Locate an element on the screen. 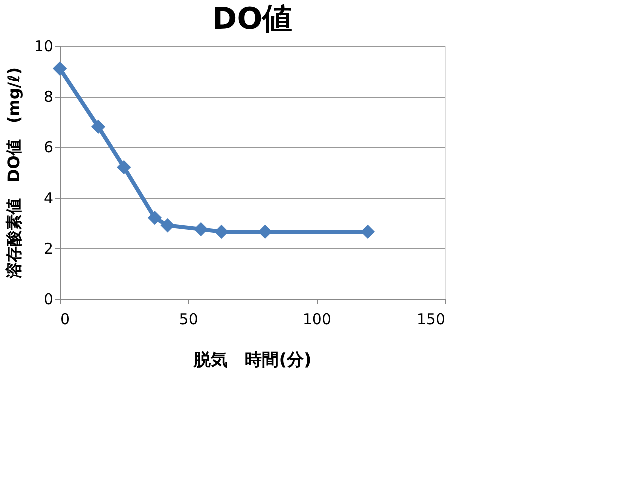  x-tick-label: 50 is located at coordinates (188, 319).